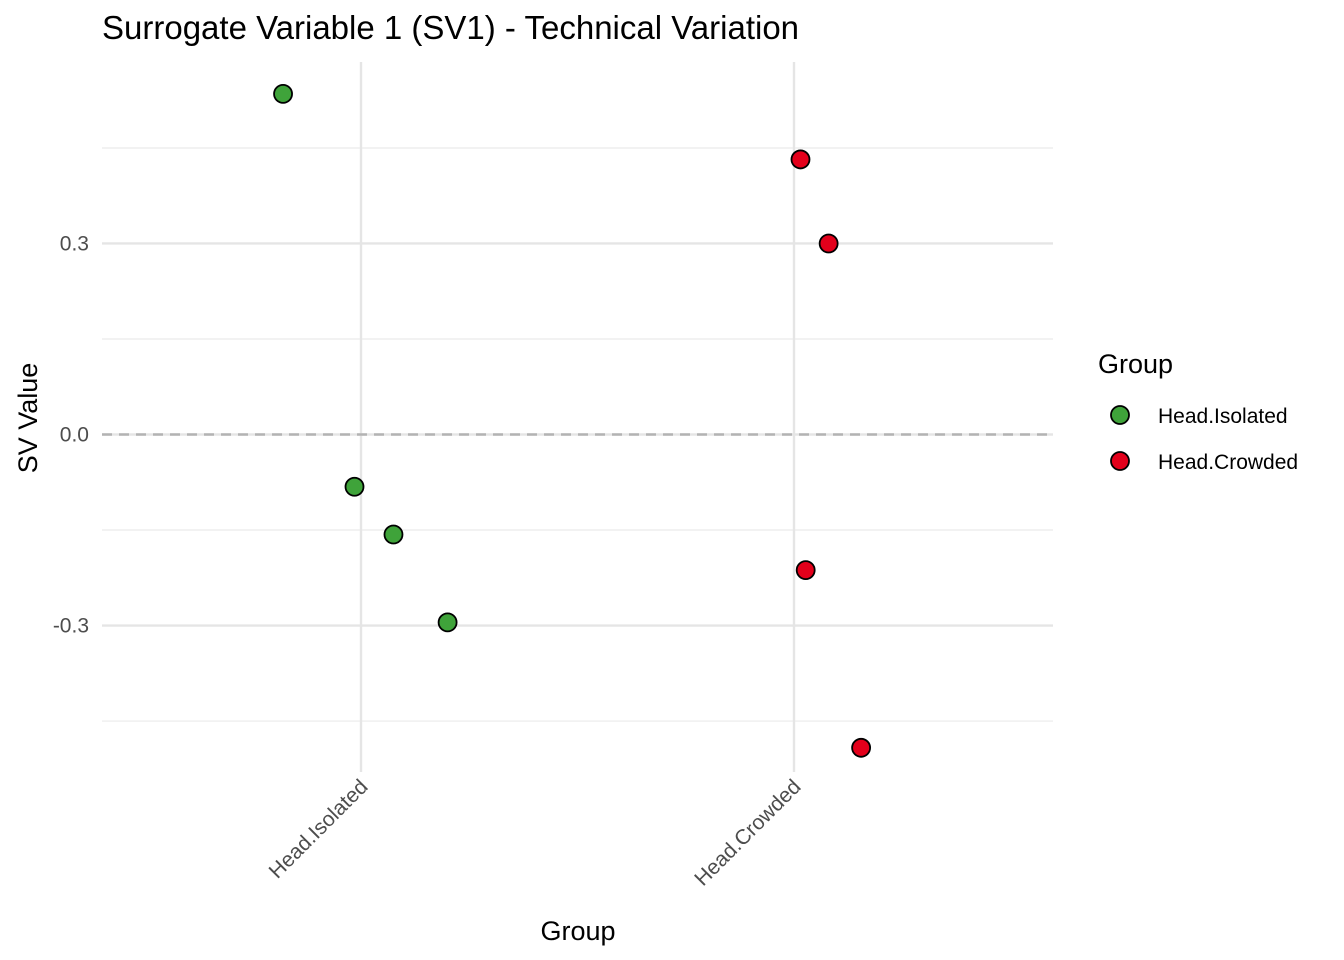  What do you see at coordinates (1228, 462) in the screenshot?
I see `legend-label: Head.Crowded` at bounding box center [1228, 462].